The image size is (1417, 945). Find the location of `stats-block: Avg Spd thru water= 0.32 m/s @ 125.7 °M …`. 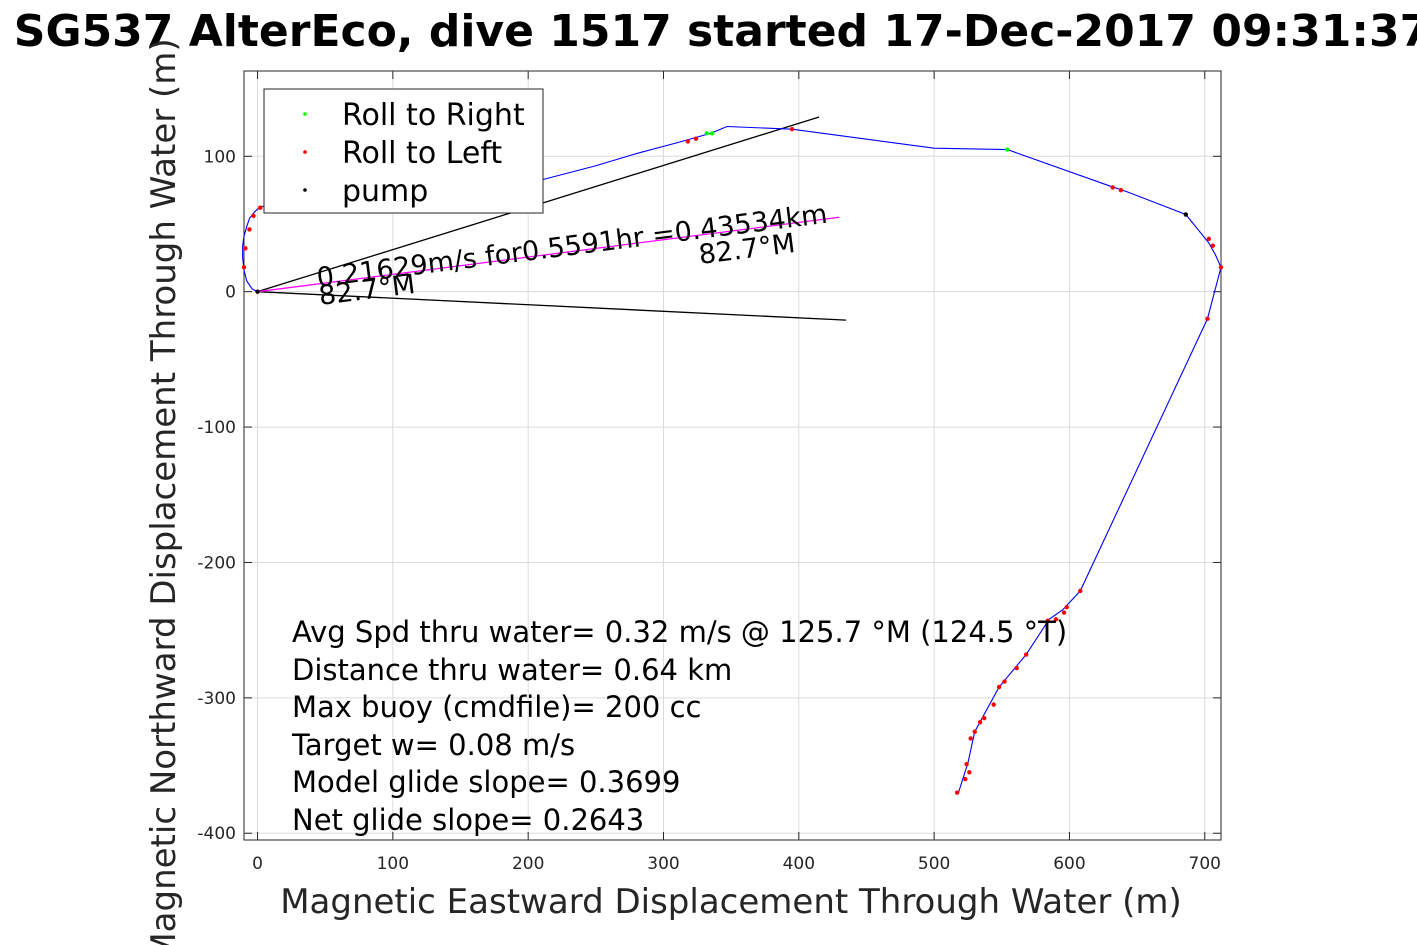

stats-block: Avg Spd thru water= 0.32 m/s @ 125.7 °M … is located at coordinates (679, 726).